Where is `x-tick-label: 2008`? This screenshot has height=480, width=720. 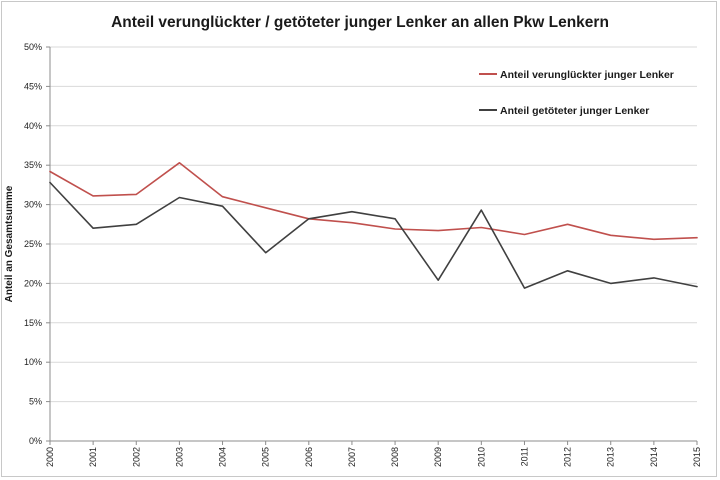 x-tick-label: 2008 is located at coordinates (395, 457).